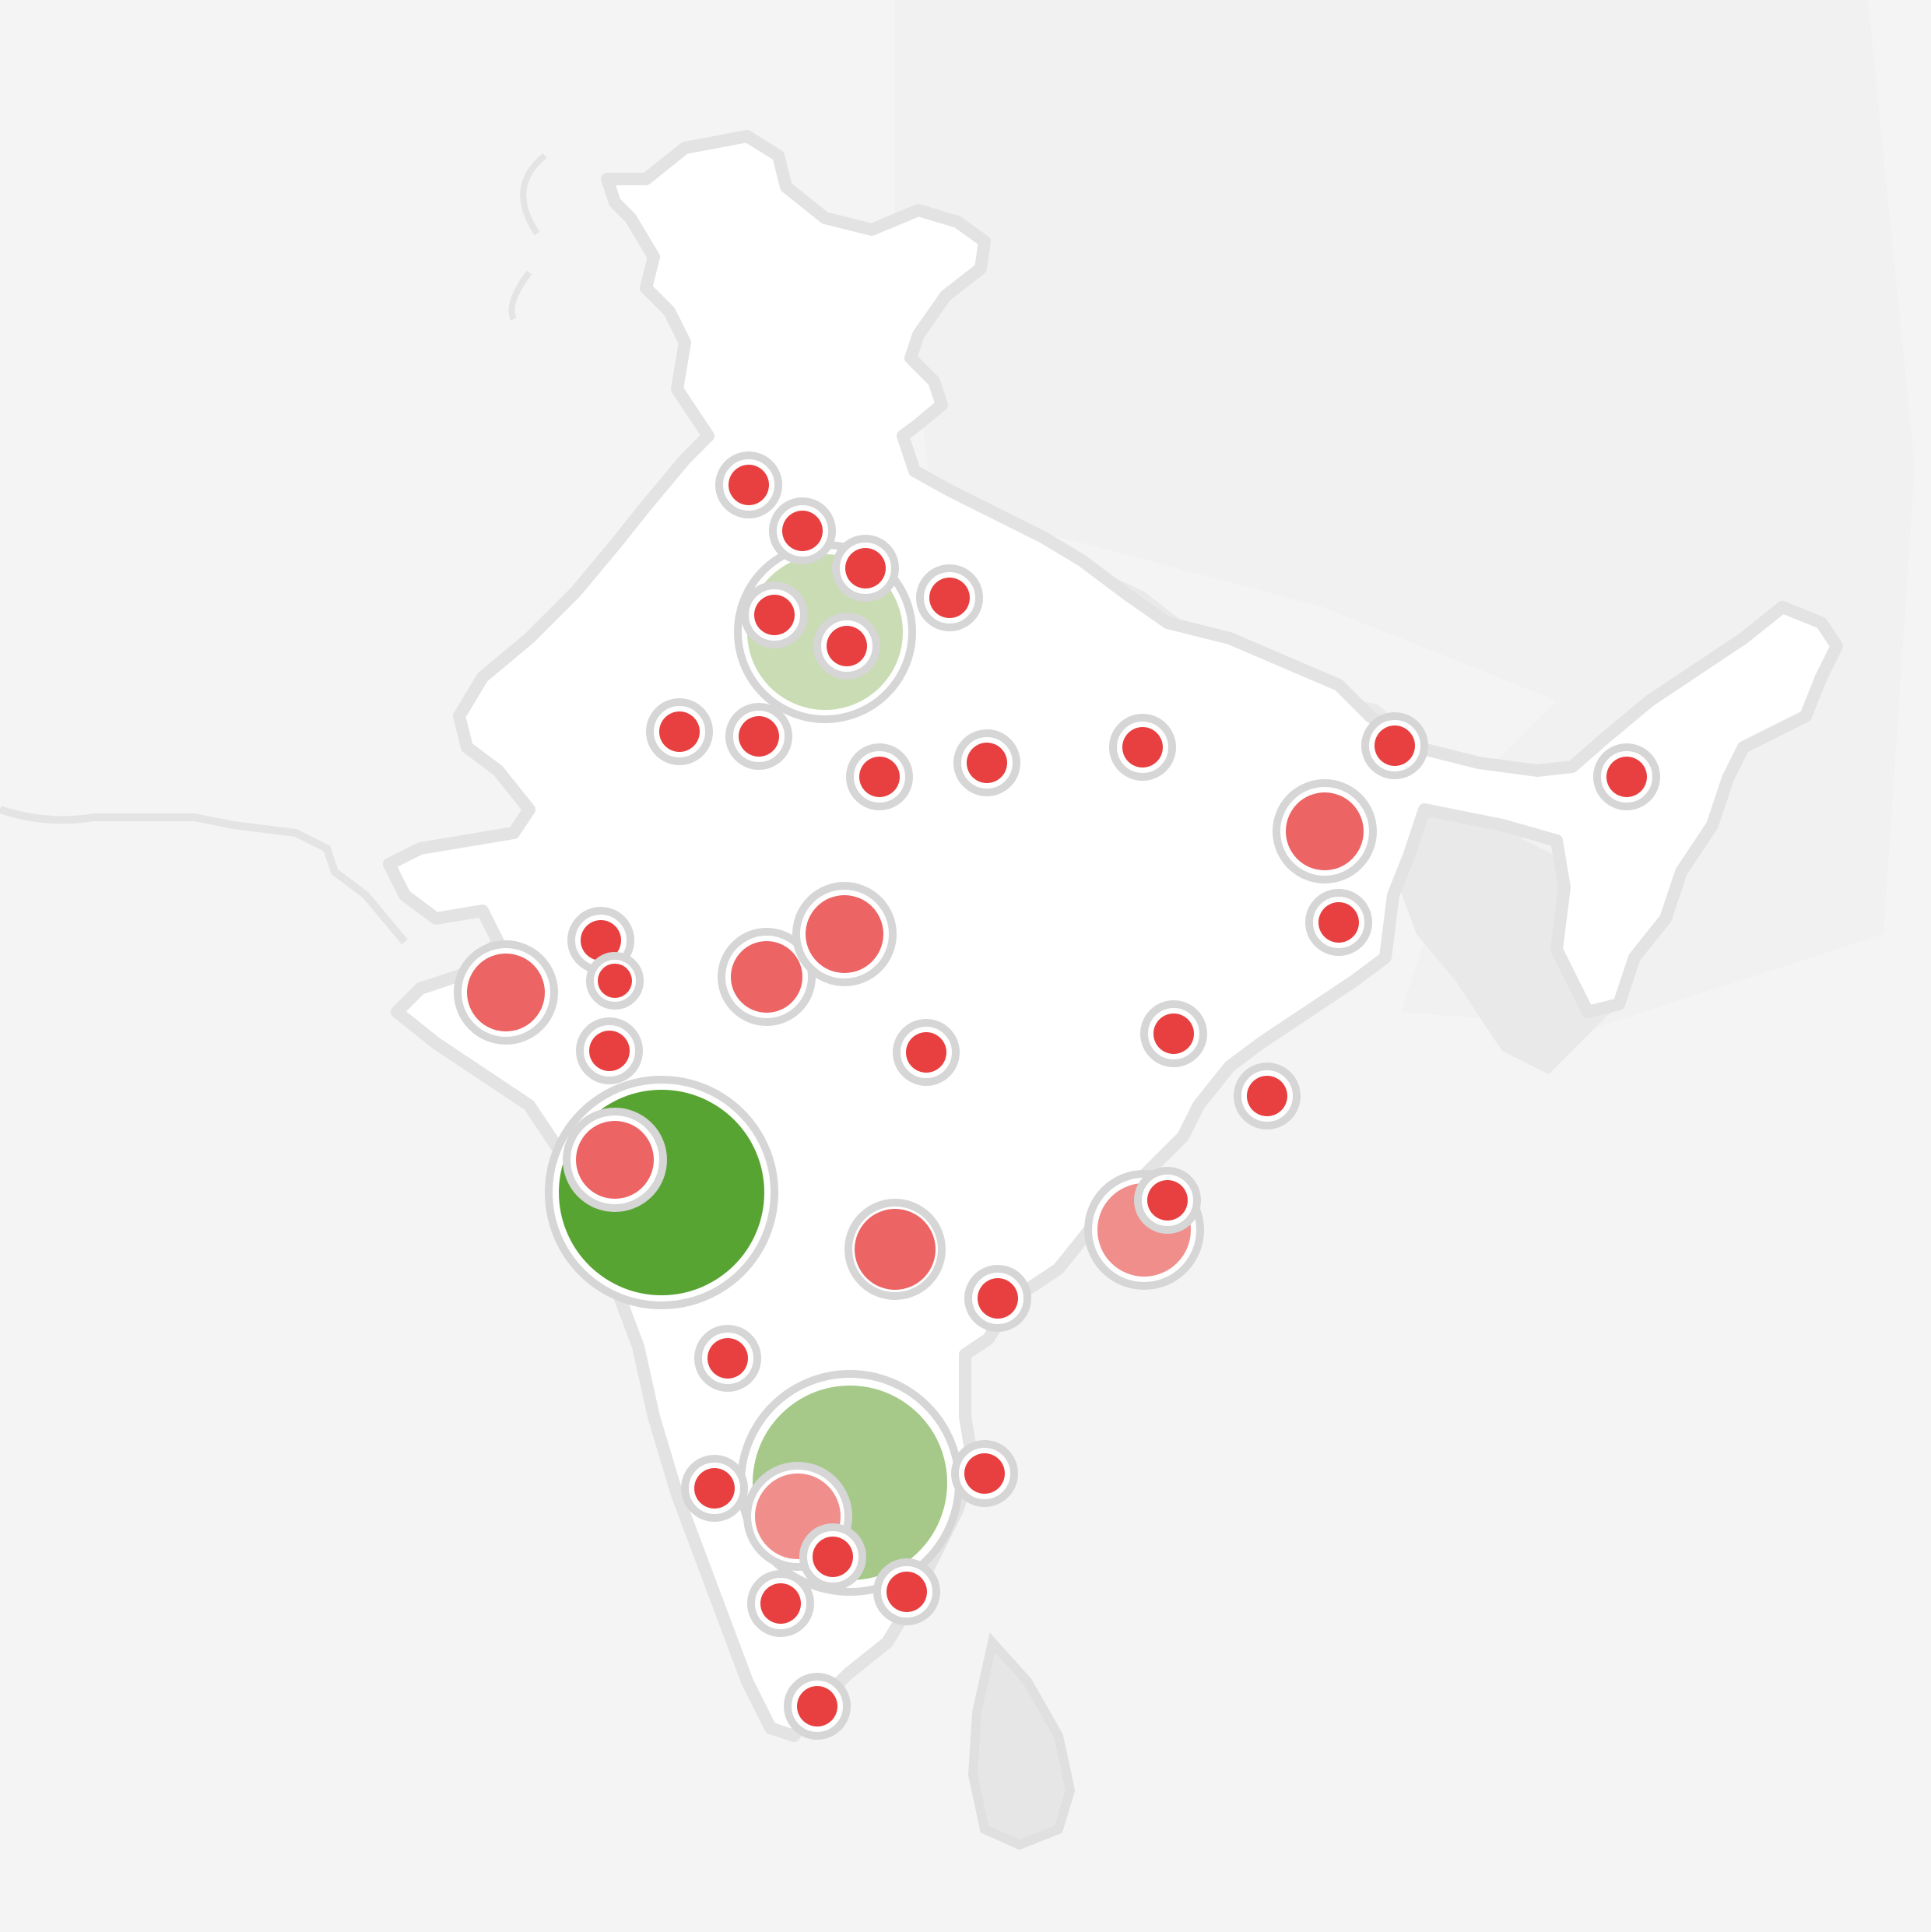 This screenshot has width=1931, height=1932. What do you see at coordinates (1173, 1033) in the screenshot?
I see `marker-raipur` at bounding box center [1173, 1033].